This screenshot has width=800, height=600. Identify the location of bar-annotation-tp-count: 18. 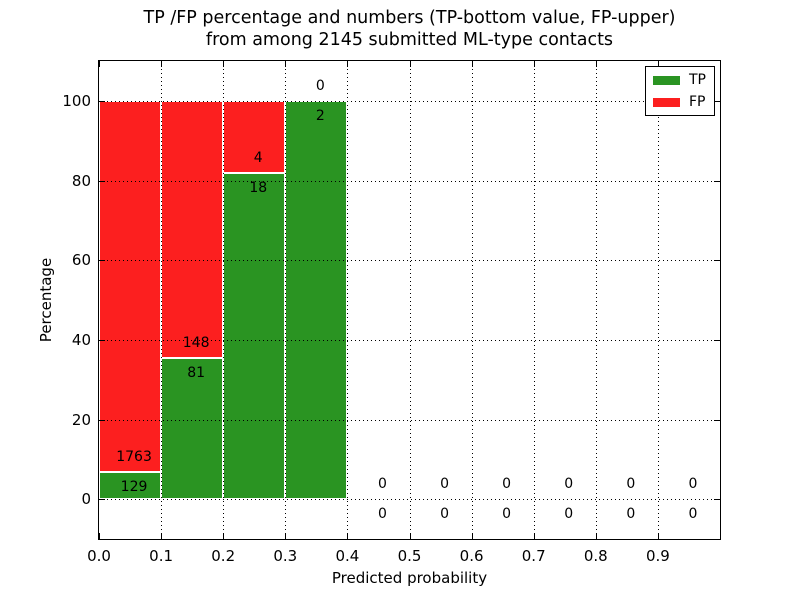
(258, 188).